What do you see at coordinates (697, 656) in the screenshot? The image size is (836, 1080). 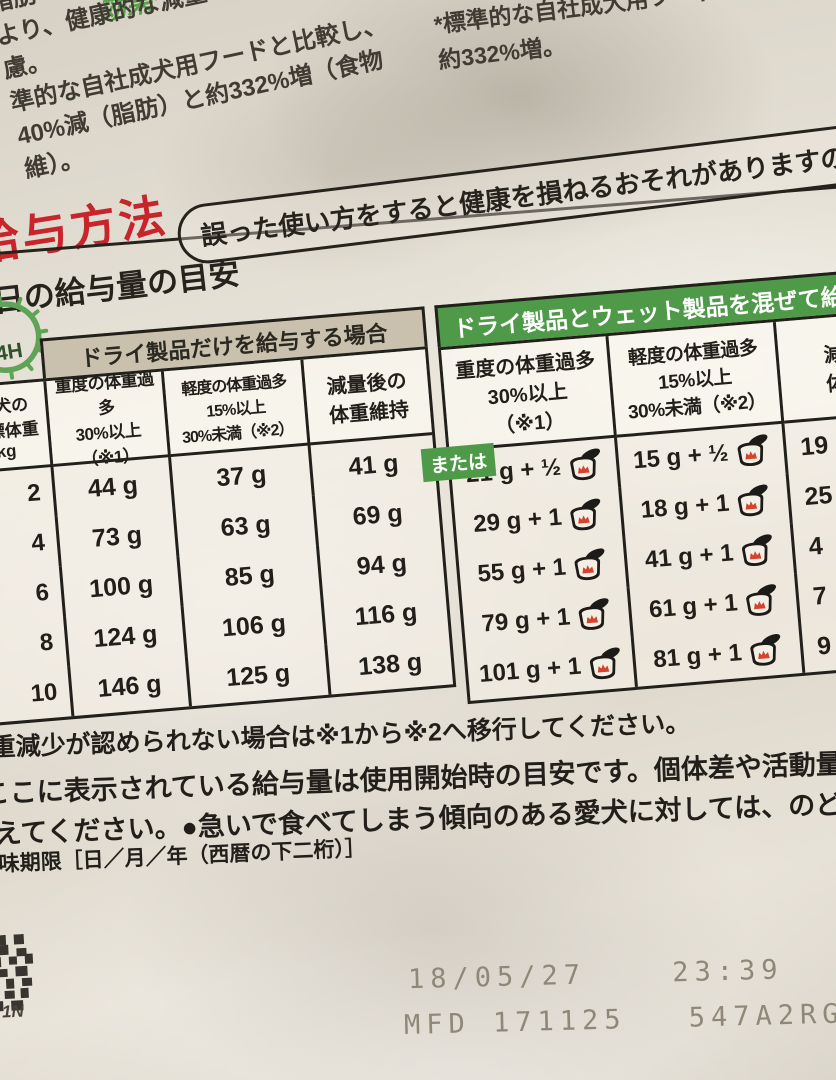 I see `mix-amount: 81 g + 1` at bounding box center [697, 656].